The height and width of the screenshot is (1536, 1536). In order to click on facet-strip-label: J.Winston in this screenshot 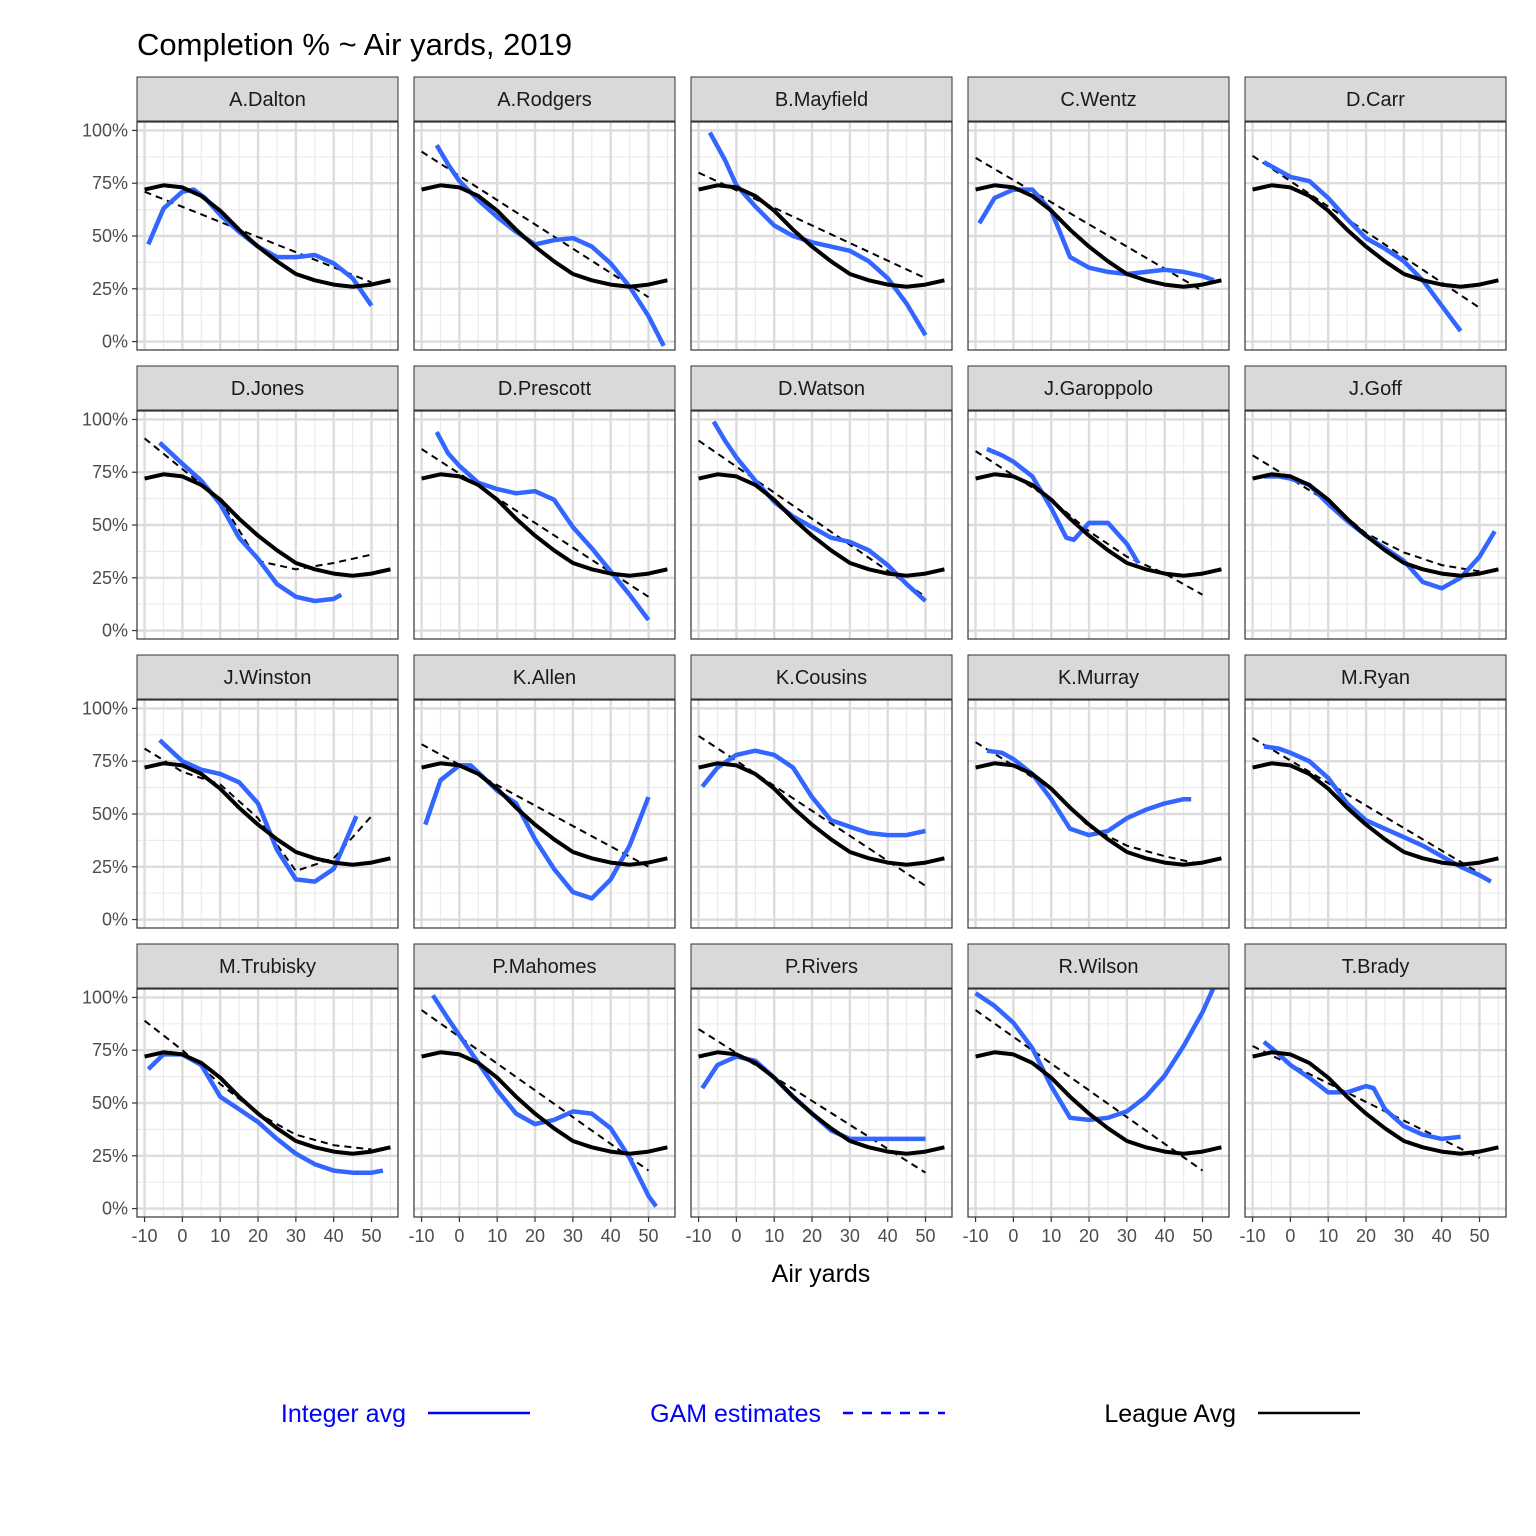, I will do `click(268, 678)`.